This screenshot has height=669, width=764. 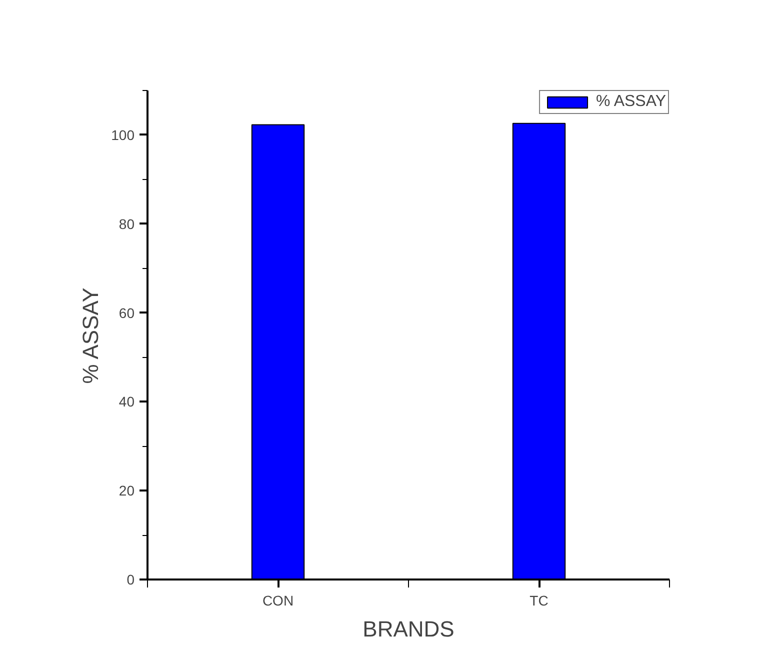 I want to click on y-axis-title: % ASSAY, so click(x=91, y=335).